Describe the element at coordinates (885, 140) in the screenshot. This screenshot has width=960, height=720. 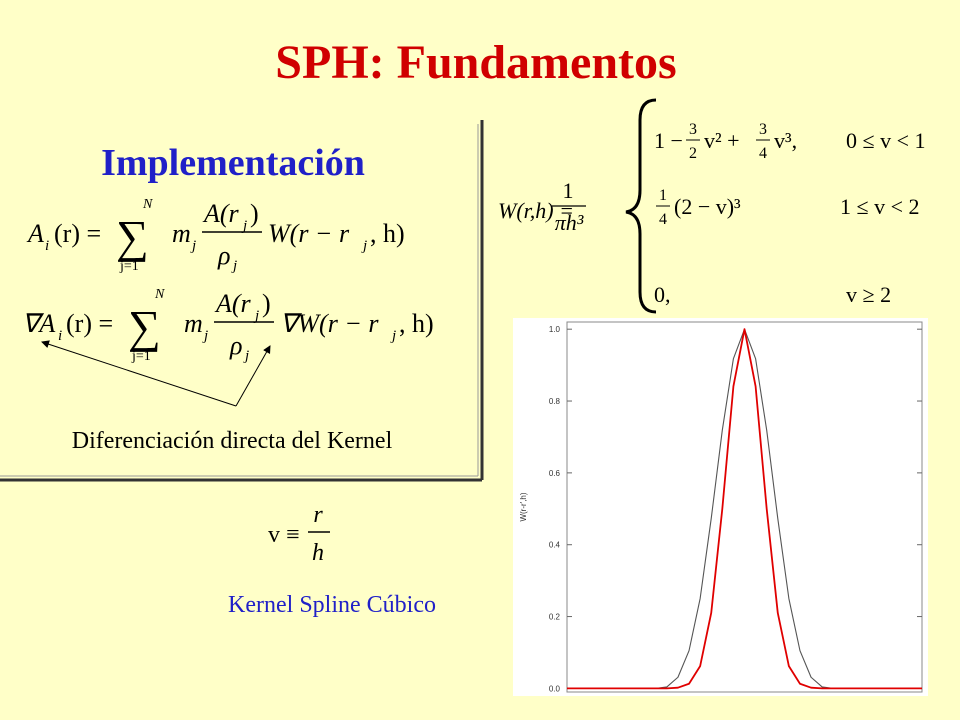
I see `eq-token: 0 ≤ v < 1` at that location.